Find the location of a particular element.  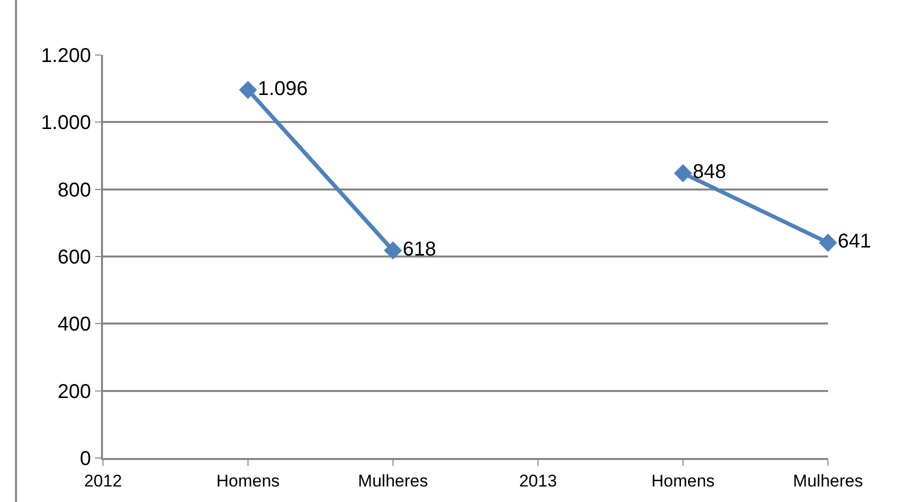

data-label: 1.096 is located at coordinates (283, 89).